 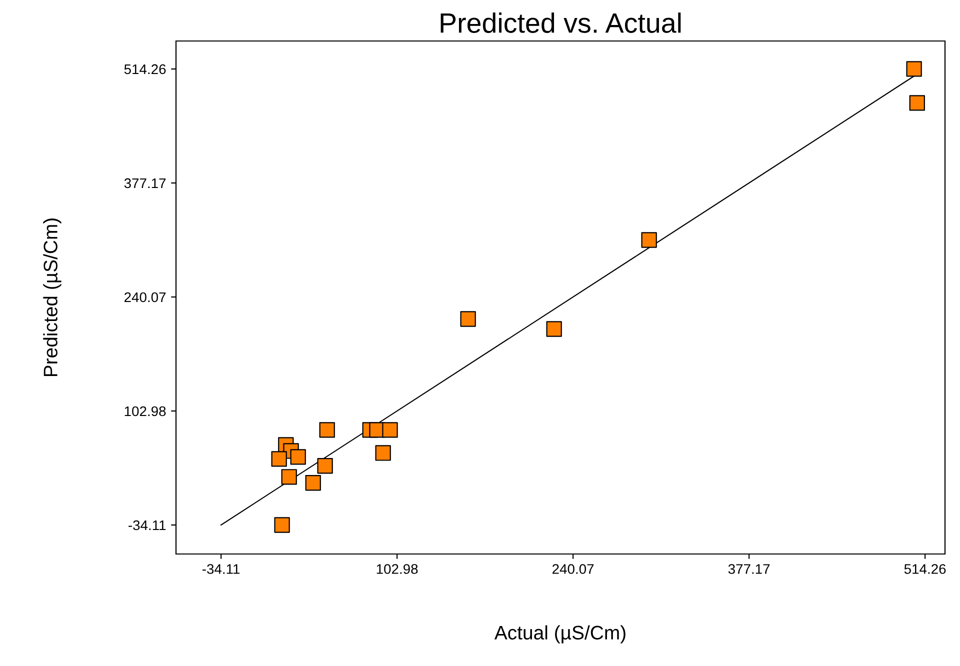 I want to click on y-axis-title: Predicted (µS/Cm), so click(x=52, y=297).